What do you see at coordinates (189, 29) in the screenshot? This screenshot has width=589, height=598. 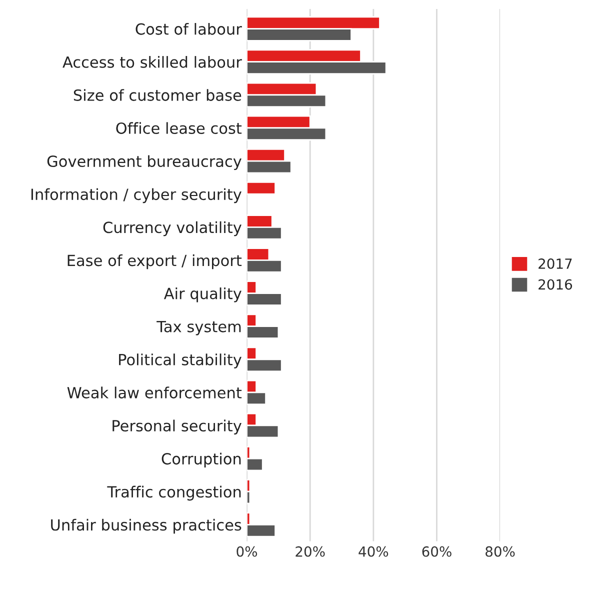 I see `y-tick-label: Cost of labour` at bounding box center [189, 29].